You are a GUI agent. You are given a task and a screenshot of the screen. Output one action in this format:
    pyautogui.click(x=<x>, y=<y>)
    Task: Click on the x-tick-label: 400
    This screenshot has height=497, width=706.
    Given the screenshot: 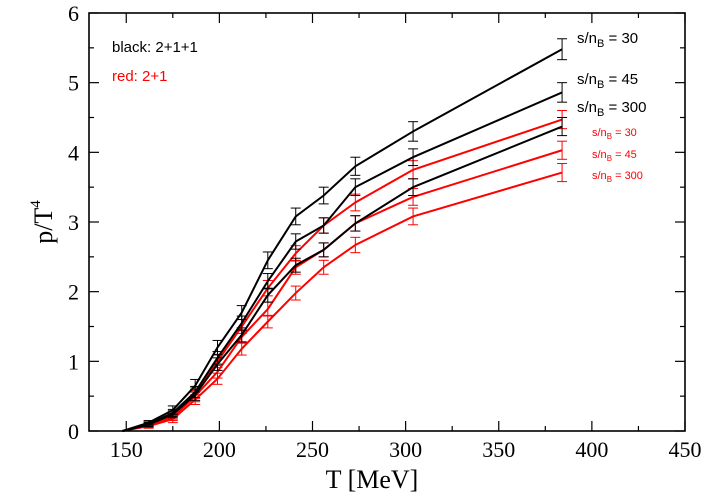 What is the action you would take?
    pyautogui.click(x=591, y=449)
    